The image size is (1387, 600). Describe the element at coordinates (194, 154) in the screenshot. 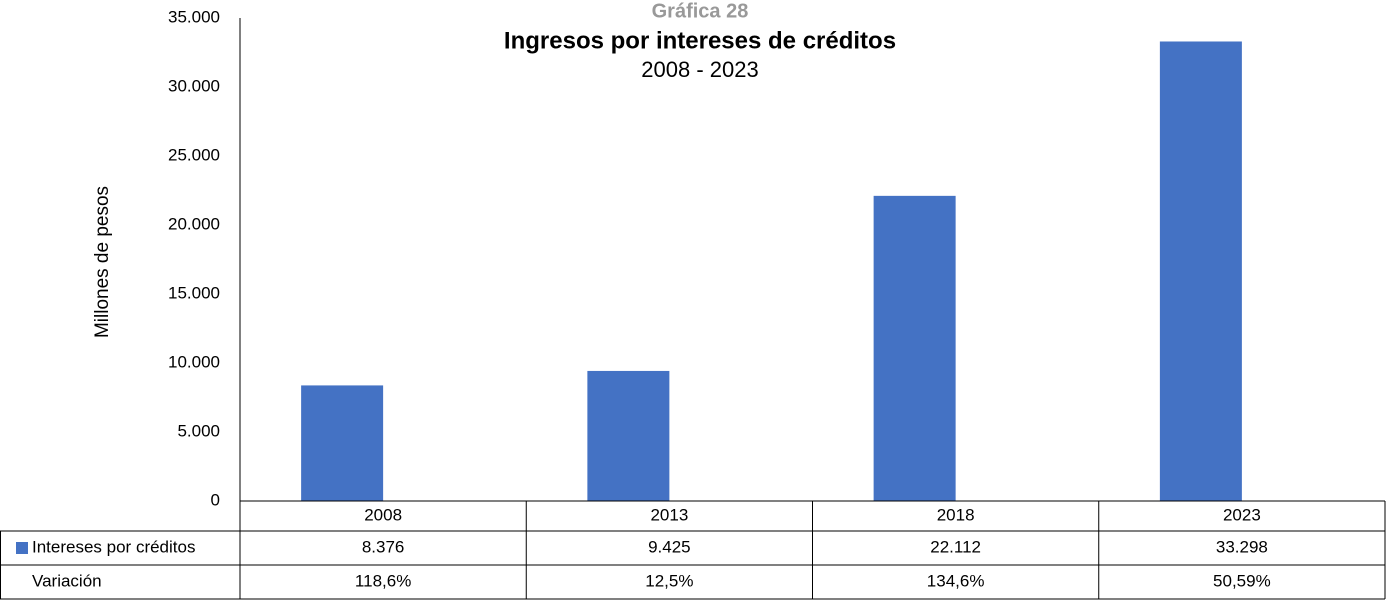

I see `y-tick-label: 25.000` at that location.